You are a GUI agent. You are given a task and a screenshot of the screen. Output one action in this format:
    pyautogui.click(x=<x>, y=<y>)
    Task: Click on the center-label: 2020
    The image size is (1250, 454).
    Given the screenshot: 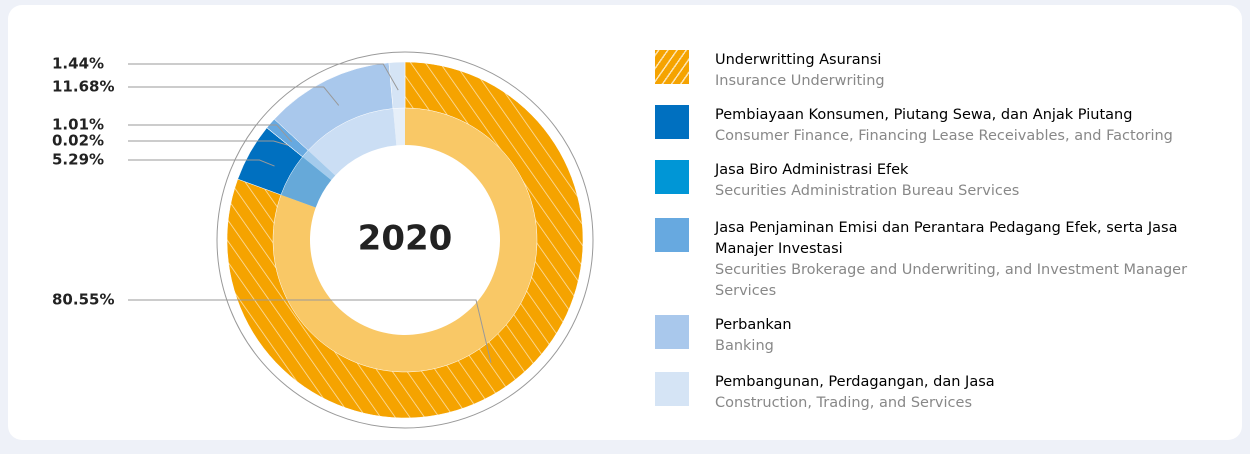 What is the action you would take?
    pyautogui.click(x=405, y=239)
    